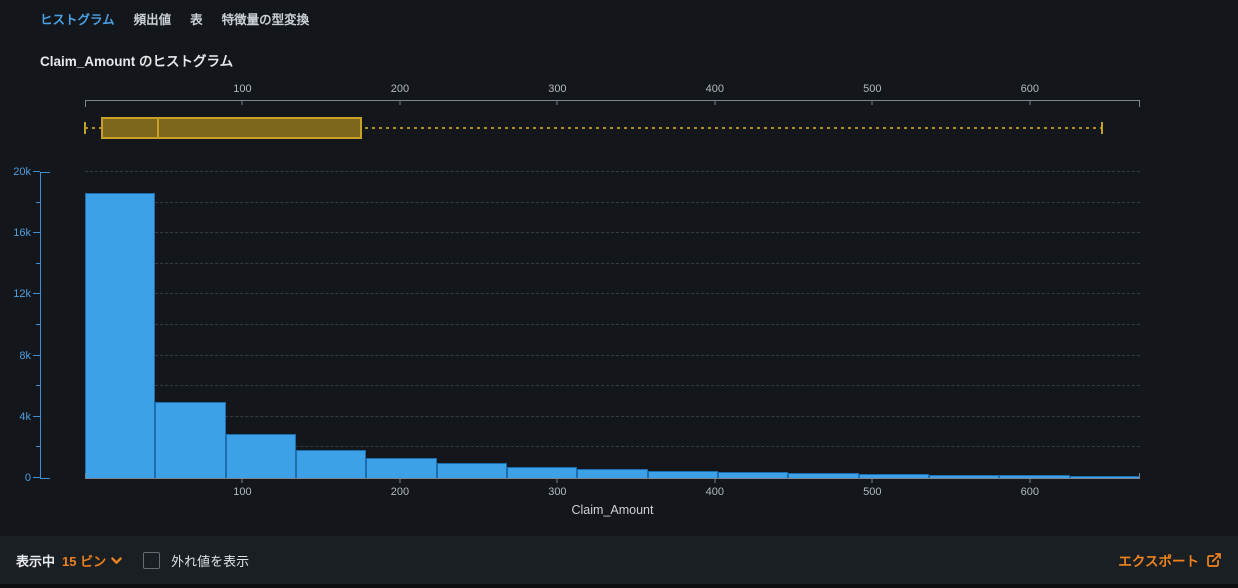 This screenshot has height=588, width=1238. What do you see at coordinates (619, 560) in the screenshot?
I see `footer-toolbar: 表示中 15 ビン 外れ値を表示 エクスポート` at bounding box center [619, 560].